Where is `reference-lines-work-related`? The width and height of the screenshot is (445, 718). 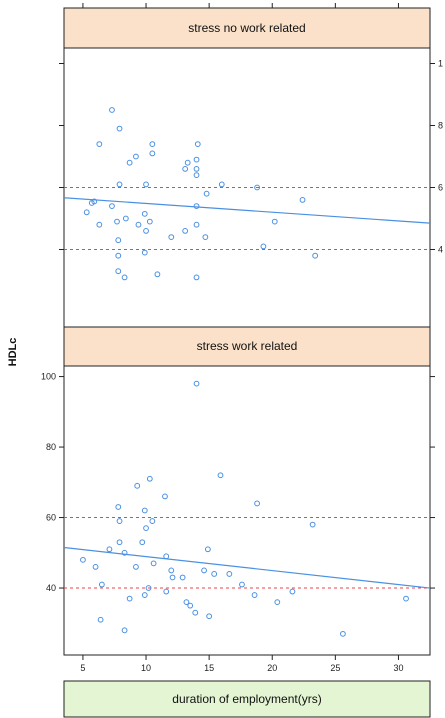
reference-lines-work-related is located at coordinates (247, 553).